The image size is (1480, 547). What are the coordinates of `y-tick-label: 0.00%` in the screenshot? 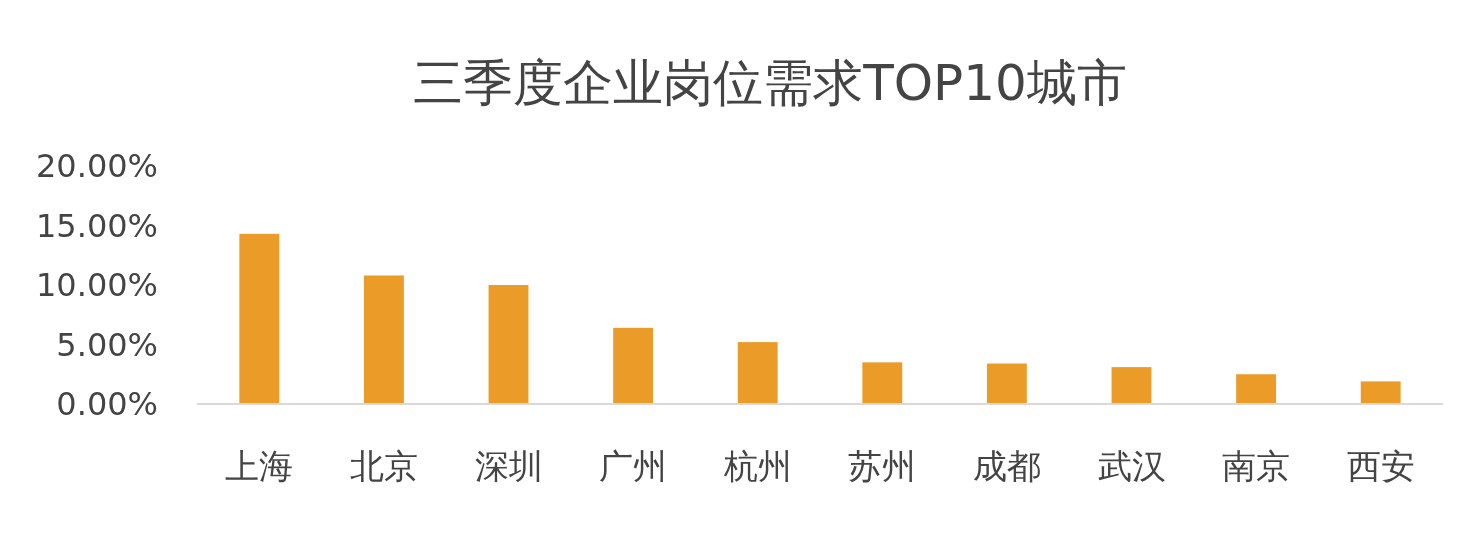 It's located at (107, 404).